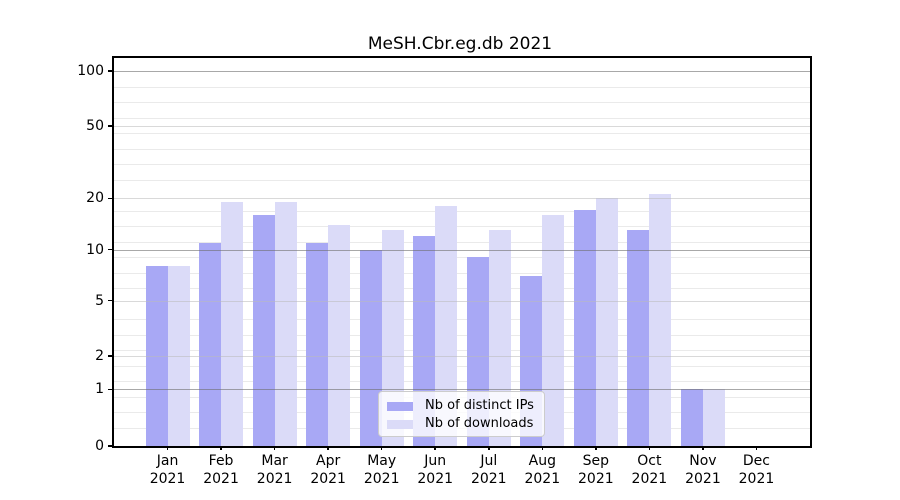  What do you see at coordinates (596, 448) in the screenshot?
I see `x-tick-mark-sep` at bounding box center [596, 448].